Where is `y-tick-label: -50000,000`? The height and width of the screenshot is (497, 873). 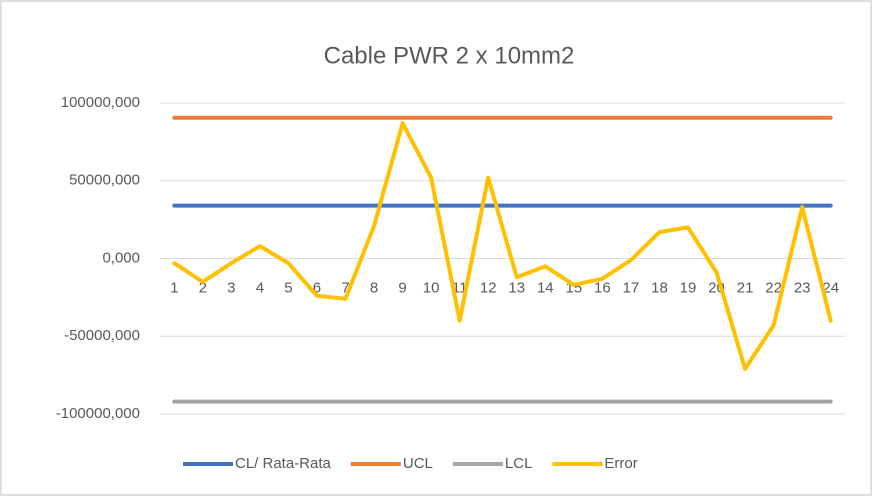
y-tick-label: -50000,000 is located at coordinates (102, 335).